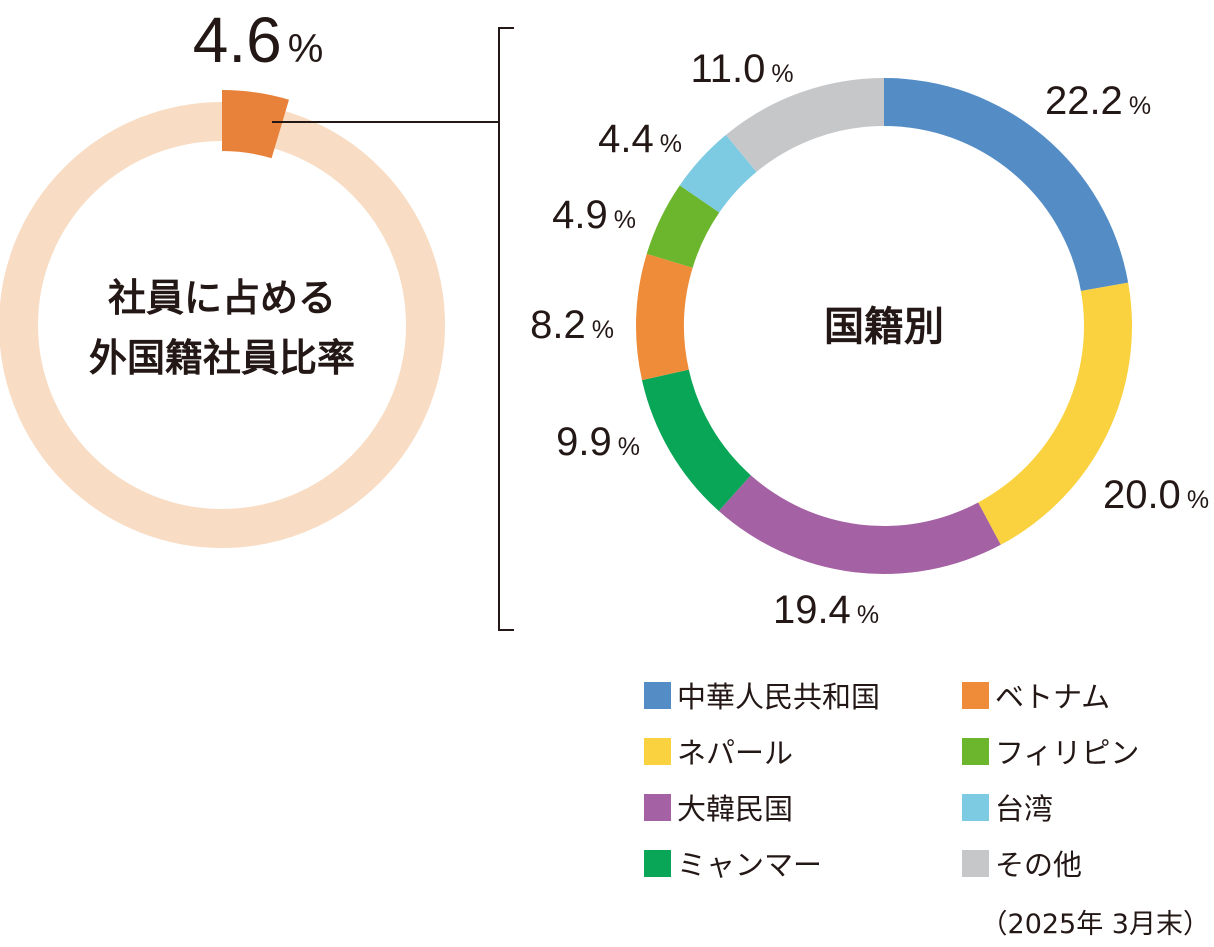  What do you see at coordinates (393, 329) in the screenshot?
I see `bracket-connector` at bounding box center [393, 329].